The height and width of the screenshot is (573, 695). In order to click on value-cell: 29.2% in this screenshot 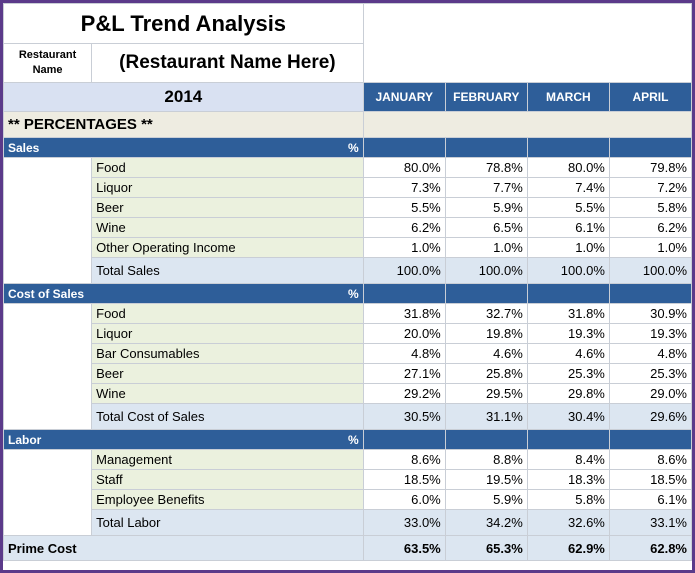, I will do `click(404, 393)`.